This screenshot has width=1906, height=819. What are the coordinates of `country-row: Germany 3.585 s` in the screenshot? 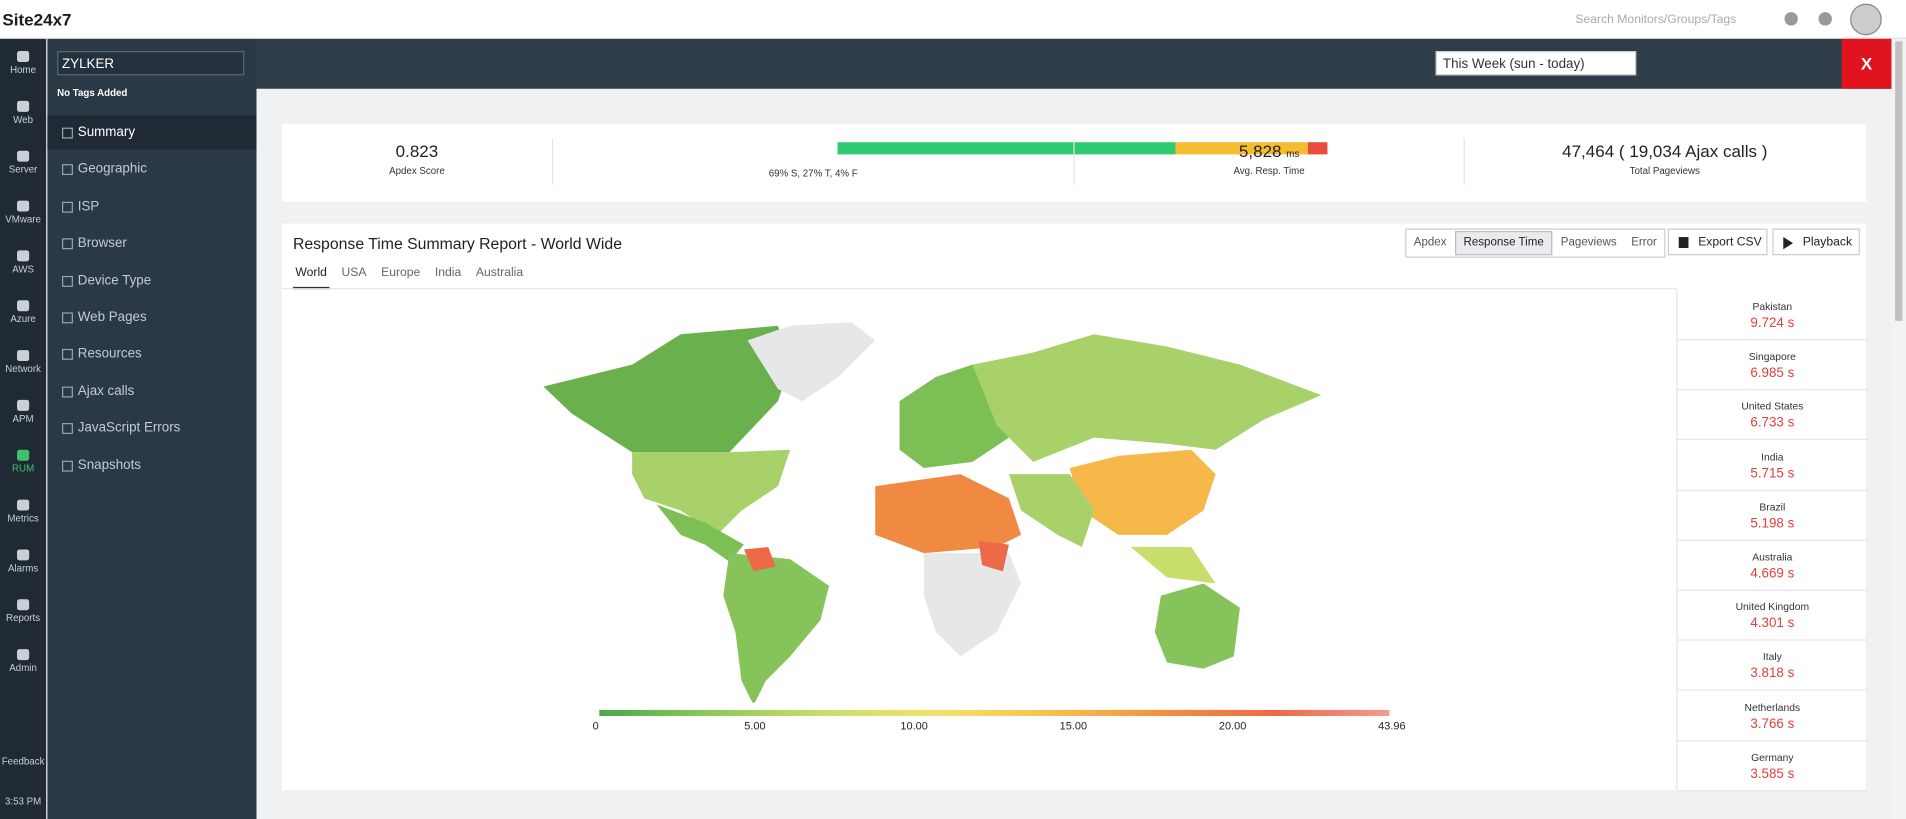 It's located at (1772, 766).